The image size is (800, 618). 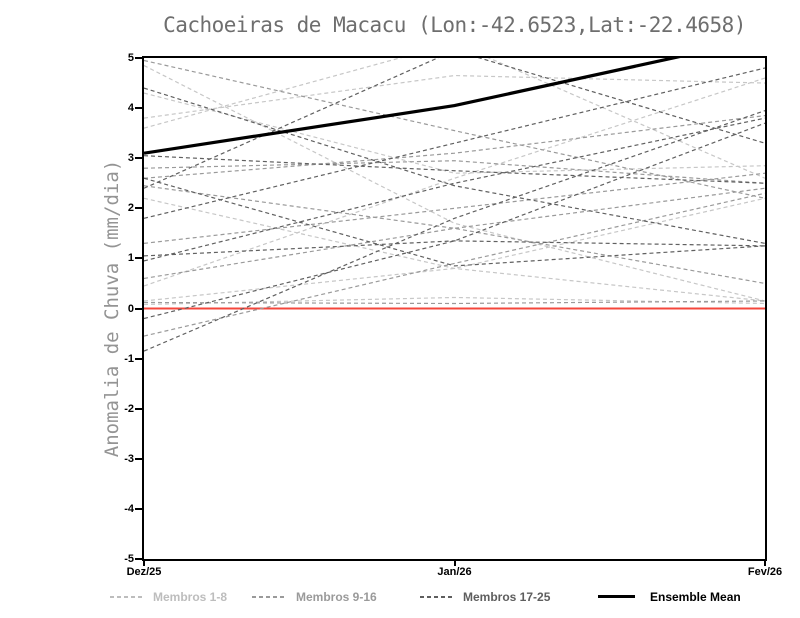 What do you see at coordinates (695, 597) in the screenshot?
I see `legend-label-ensemble-mean: Ensemble Mean` at bounding box center [695, 597].